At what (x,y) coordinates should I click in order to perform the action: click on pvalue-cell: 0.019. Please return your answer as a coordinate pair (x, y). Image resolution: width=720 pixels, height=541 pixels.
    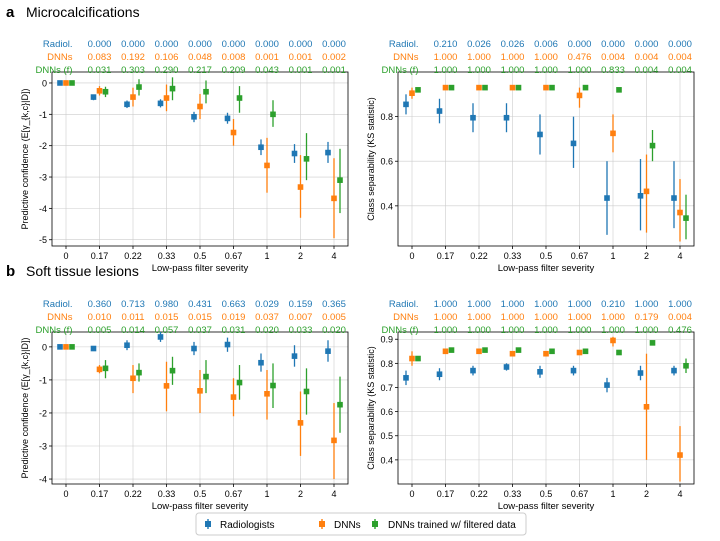
    Looking at the image, I should click on (234, 317).